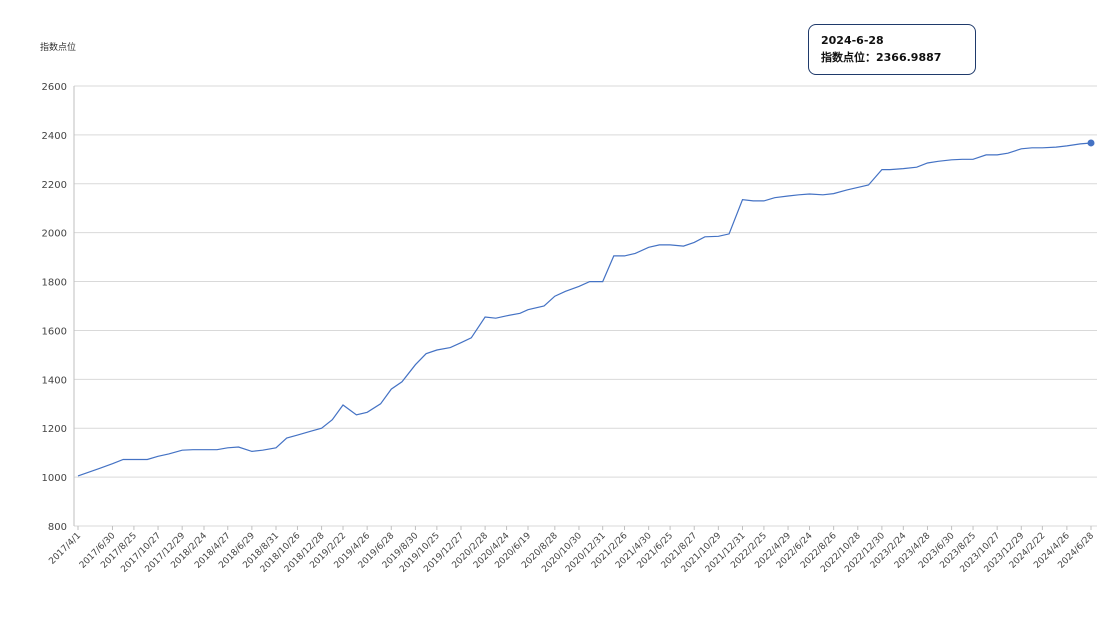 This screenshot has width=1109, height=617. I want to click on data-tooltip: 2024-6-28 指数点位：2366.9887, so click(892, 49).